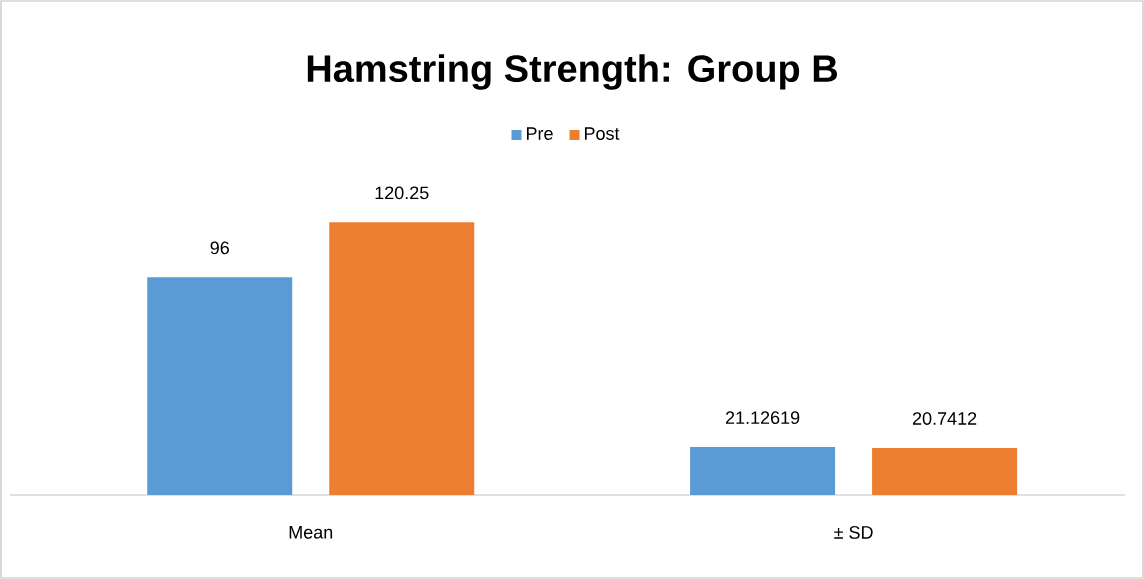 This screenshot has width=1144, height=579. What do you see at coordinates (402, 193) in the screenshot?
I see `data-label: 120.25` at bounding box center [402, 193].